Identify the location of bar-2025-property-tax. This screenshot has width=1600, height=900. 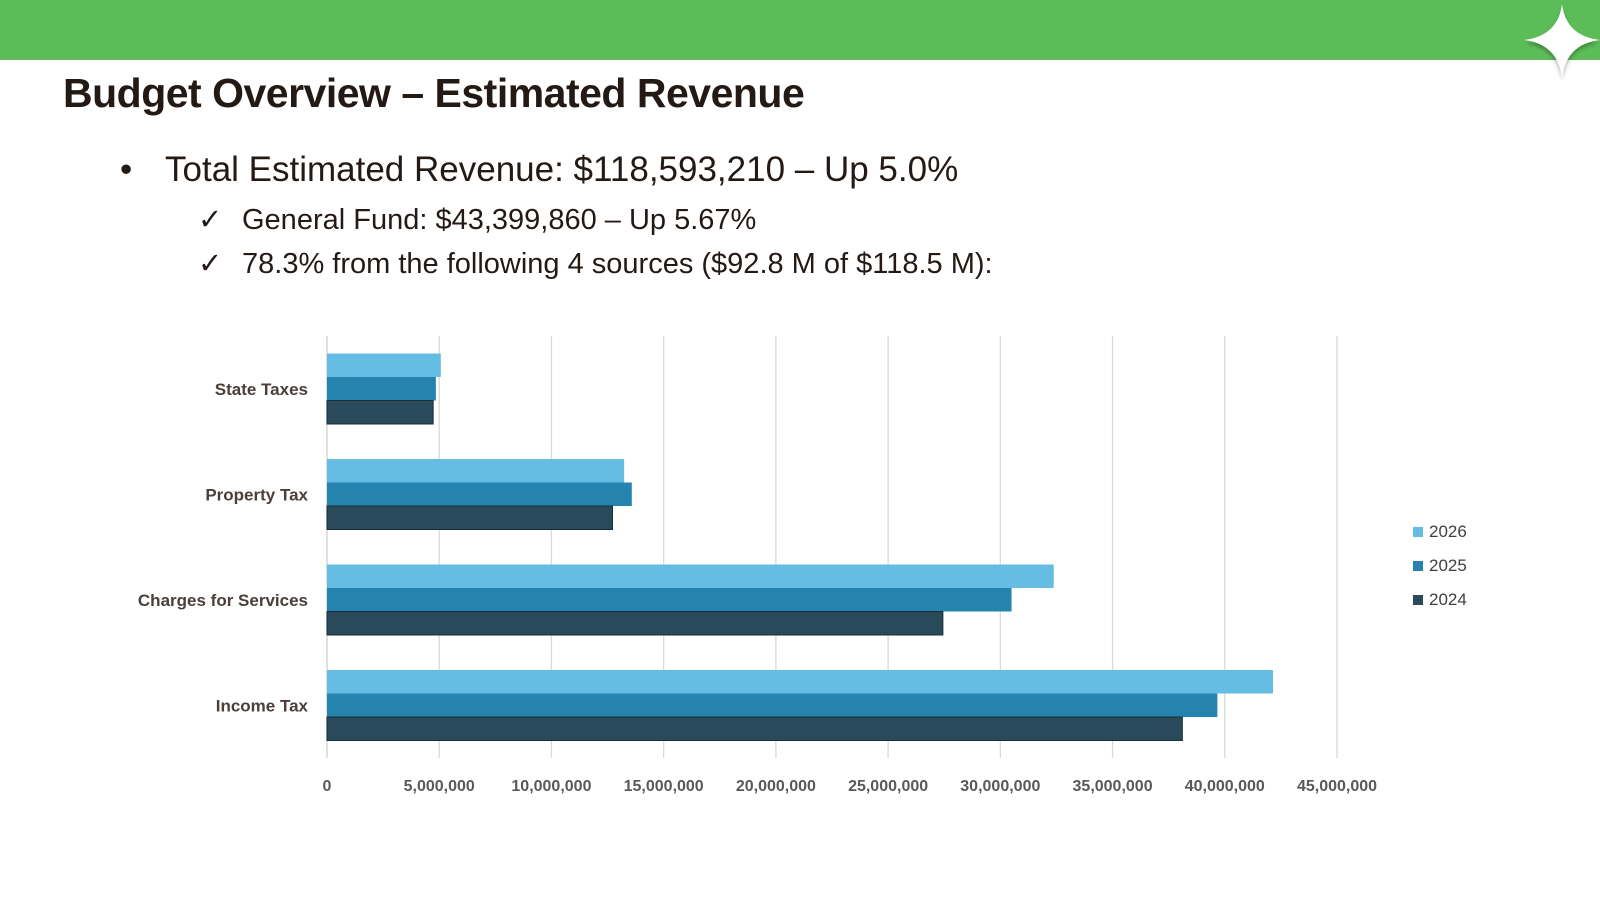
(479, 494).